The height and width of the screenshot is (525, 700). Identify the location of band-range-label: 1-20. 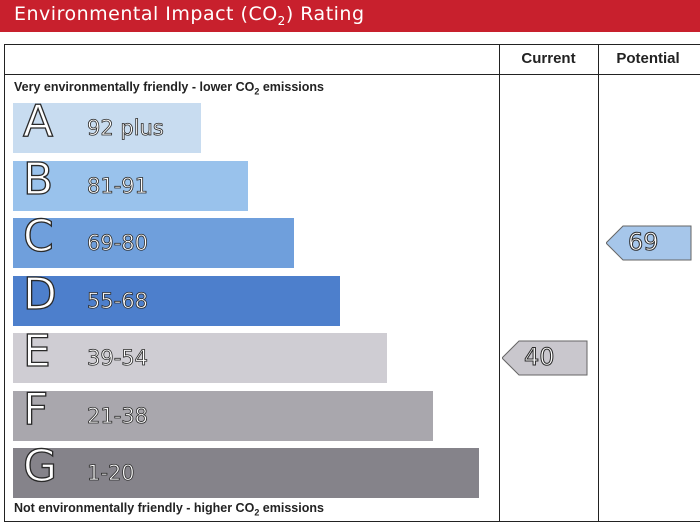
(111, 473).